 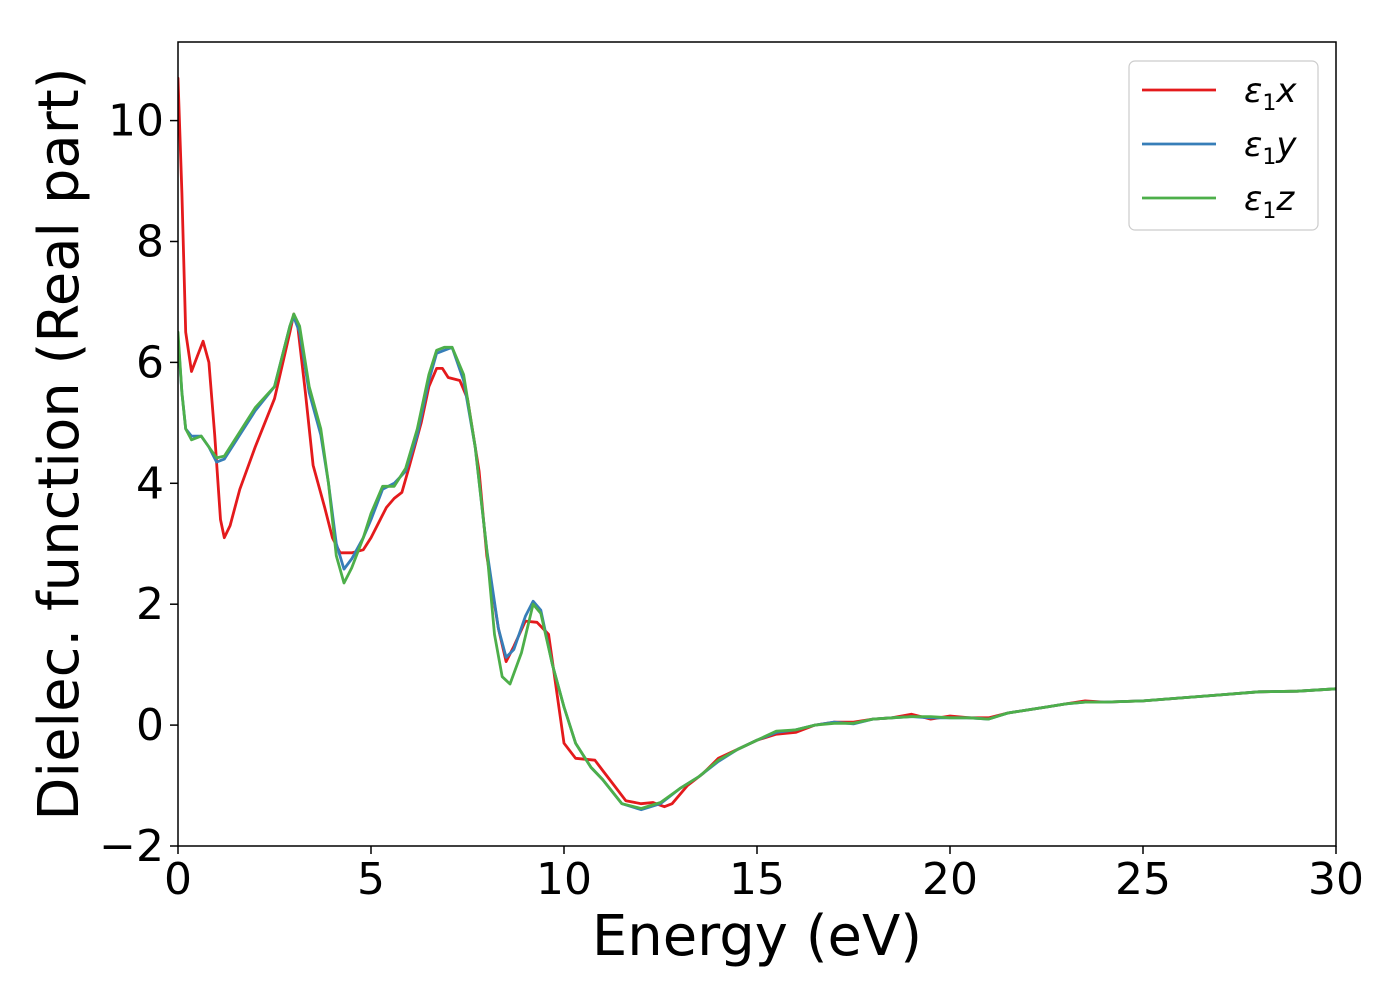 I want to click on y-axis: −2 0 2 4 6 8 10, so click(x=138, y=484).